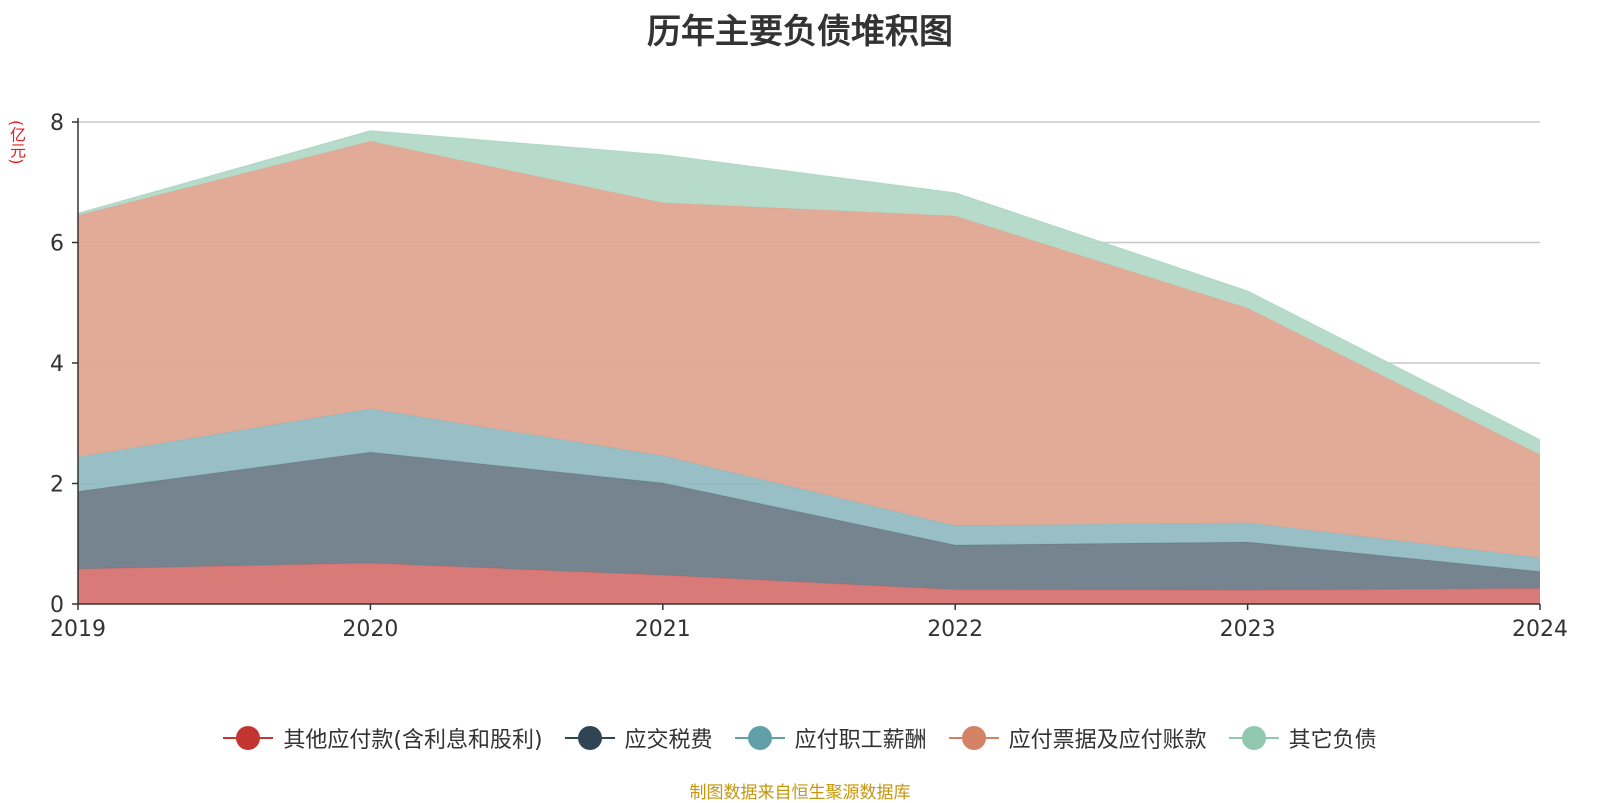 The width and height of the screenshot is (1600, 803). Describe the element at coordinates (57, 364) in the screenshot. I see `y-tick-label: 4` at that location.